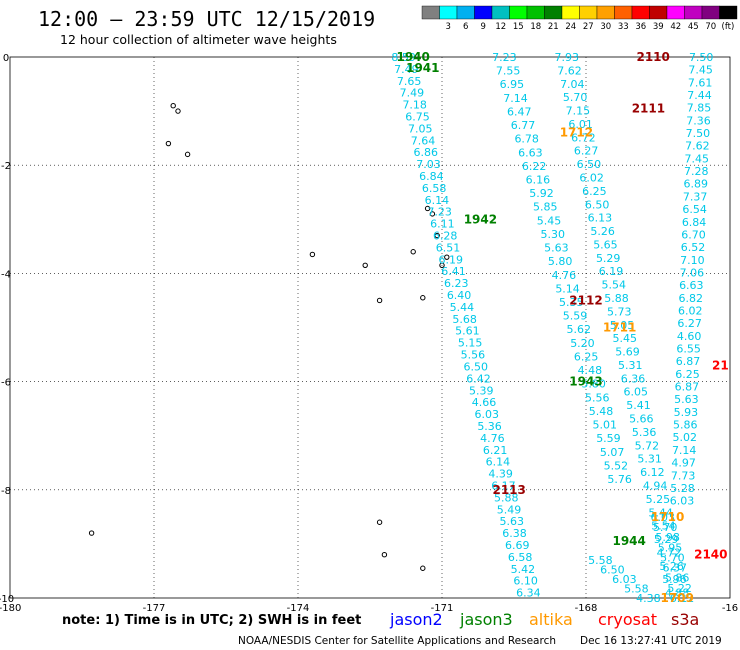 This screenshot has height=650, width=740. Describe the element at coordinates (700, 82) in the screenshot. I see `wave-height-label: 7.61` at that location.